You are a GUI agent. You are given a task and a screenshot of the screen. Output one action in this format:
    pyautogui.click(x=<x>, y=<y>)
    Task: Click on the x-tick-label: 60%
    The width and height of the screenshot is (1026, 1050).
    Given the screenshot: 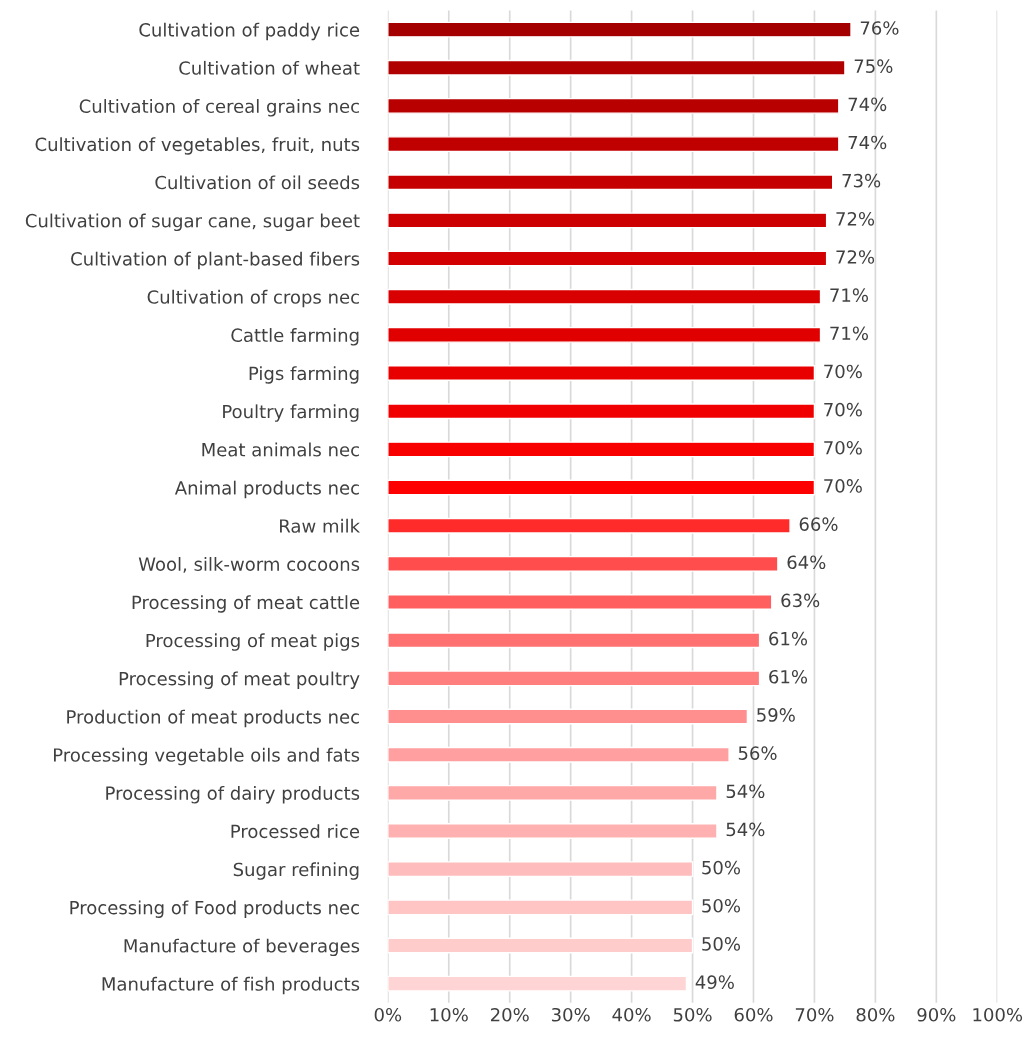 What is the action you would take?
    pyautogui.click(x=753, y=1014)
    